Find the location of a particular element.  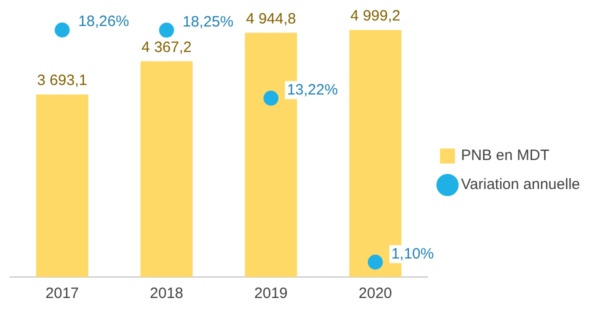

legend-label: PNB en MDT is located at coordinates (505, 155).